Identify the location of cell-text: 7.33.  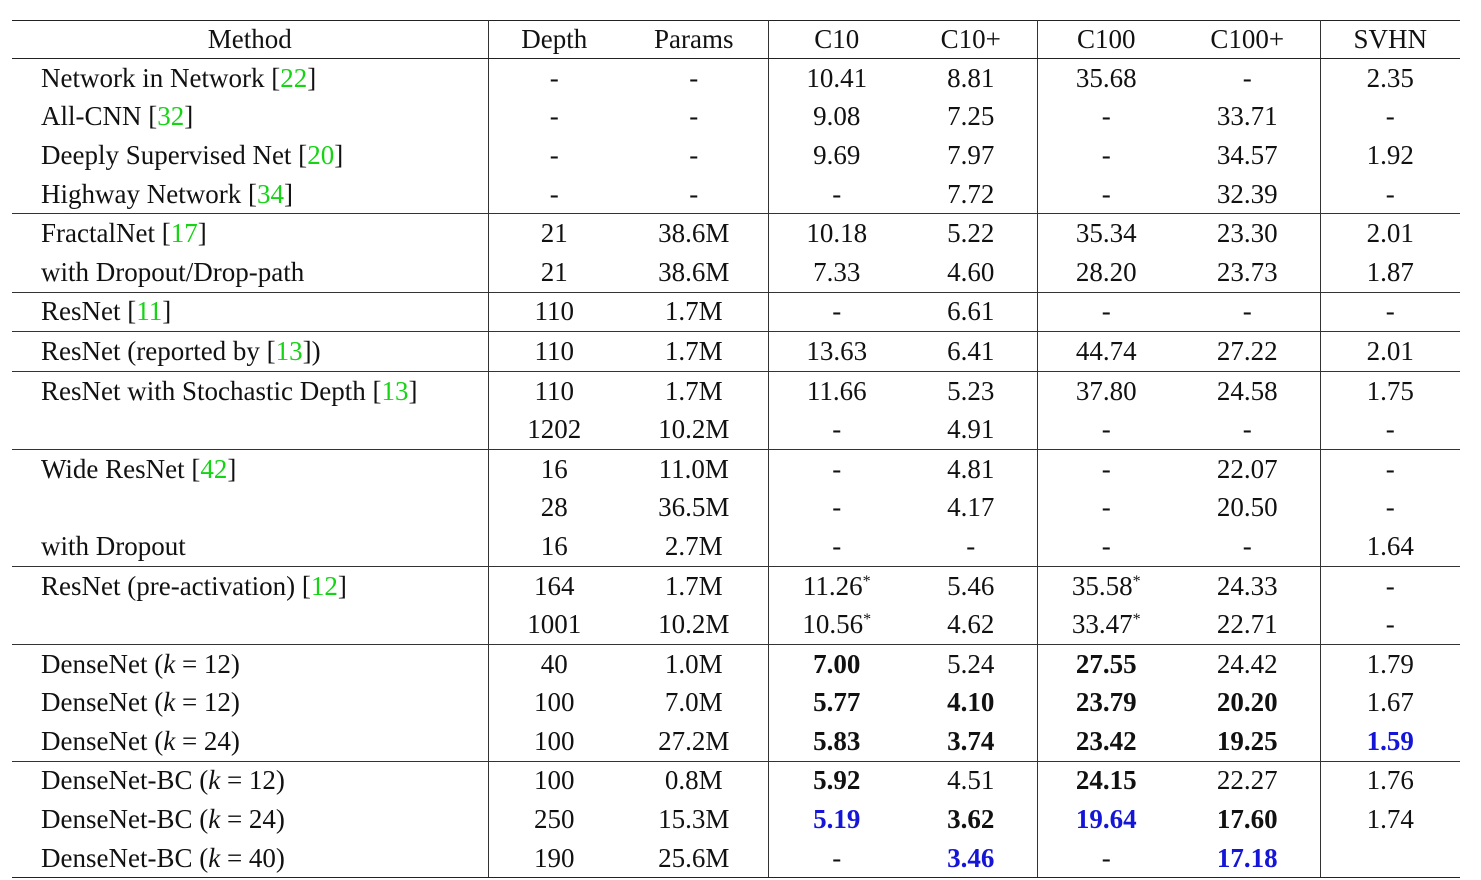
(837, 271).